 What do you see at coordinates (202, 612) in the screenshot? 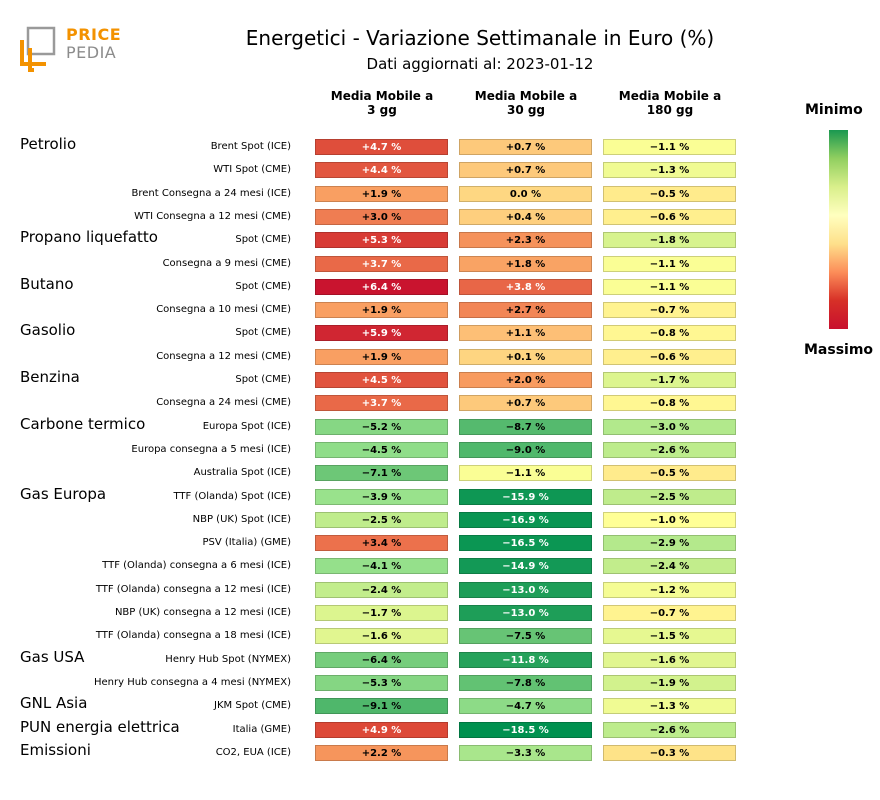
I see `row-label: NBP (UK) consegna a 12 mesi (ICE)` at bounding box center [202, 612].